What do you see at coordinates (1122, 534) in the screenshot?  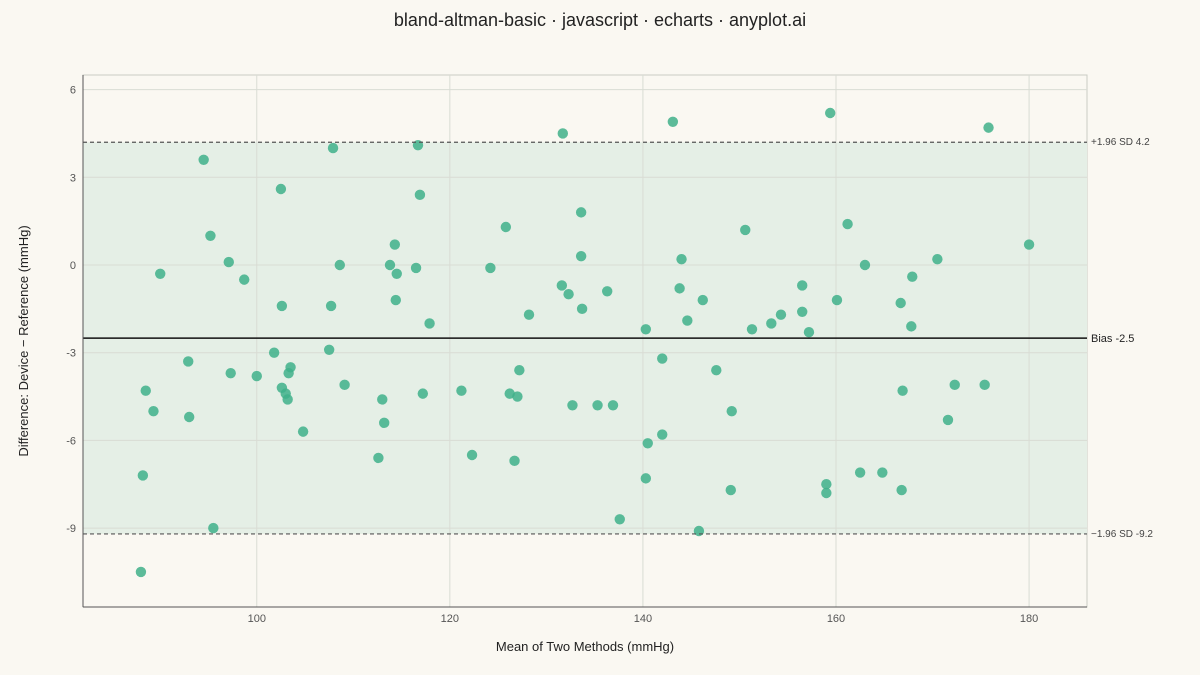 I see `lower-loa-label: −1.96 SD -9.2` at bounding box center [1122, 534].